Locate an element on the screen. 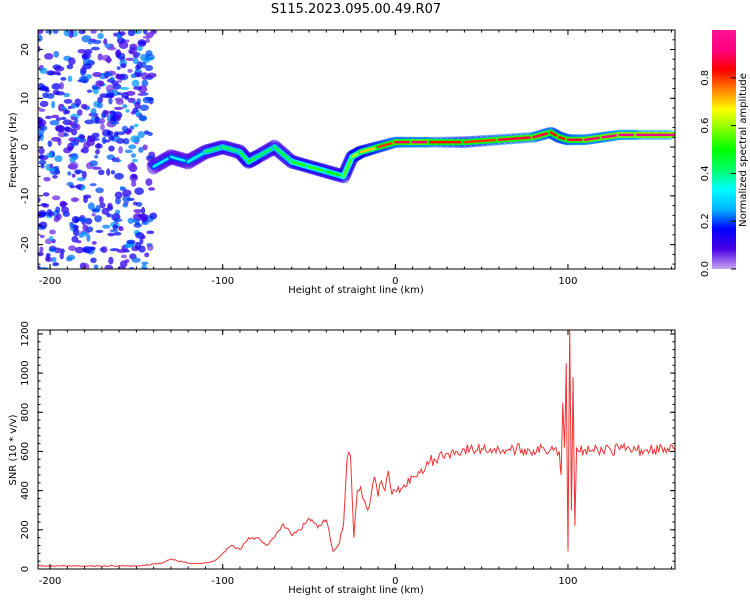 Image resolution: width=750 pixels, height=600 pixels. spectrogram-x-tick-label: 100 is located at coordinates (567, 281).